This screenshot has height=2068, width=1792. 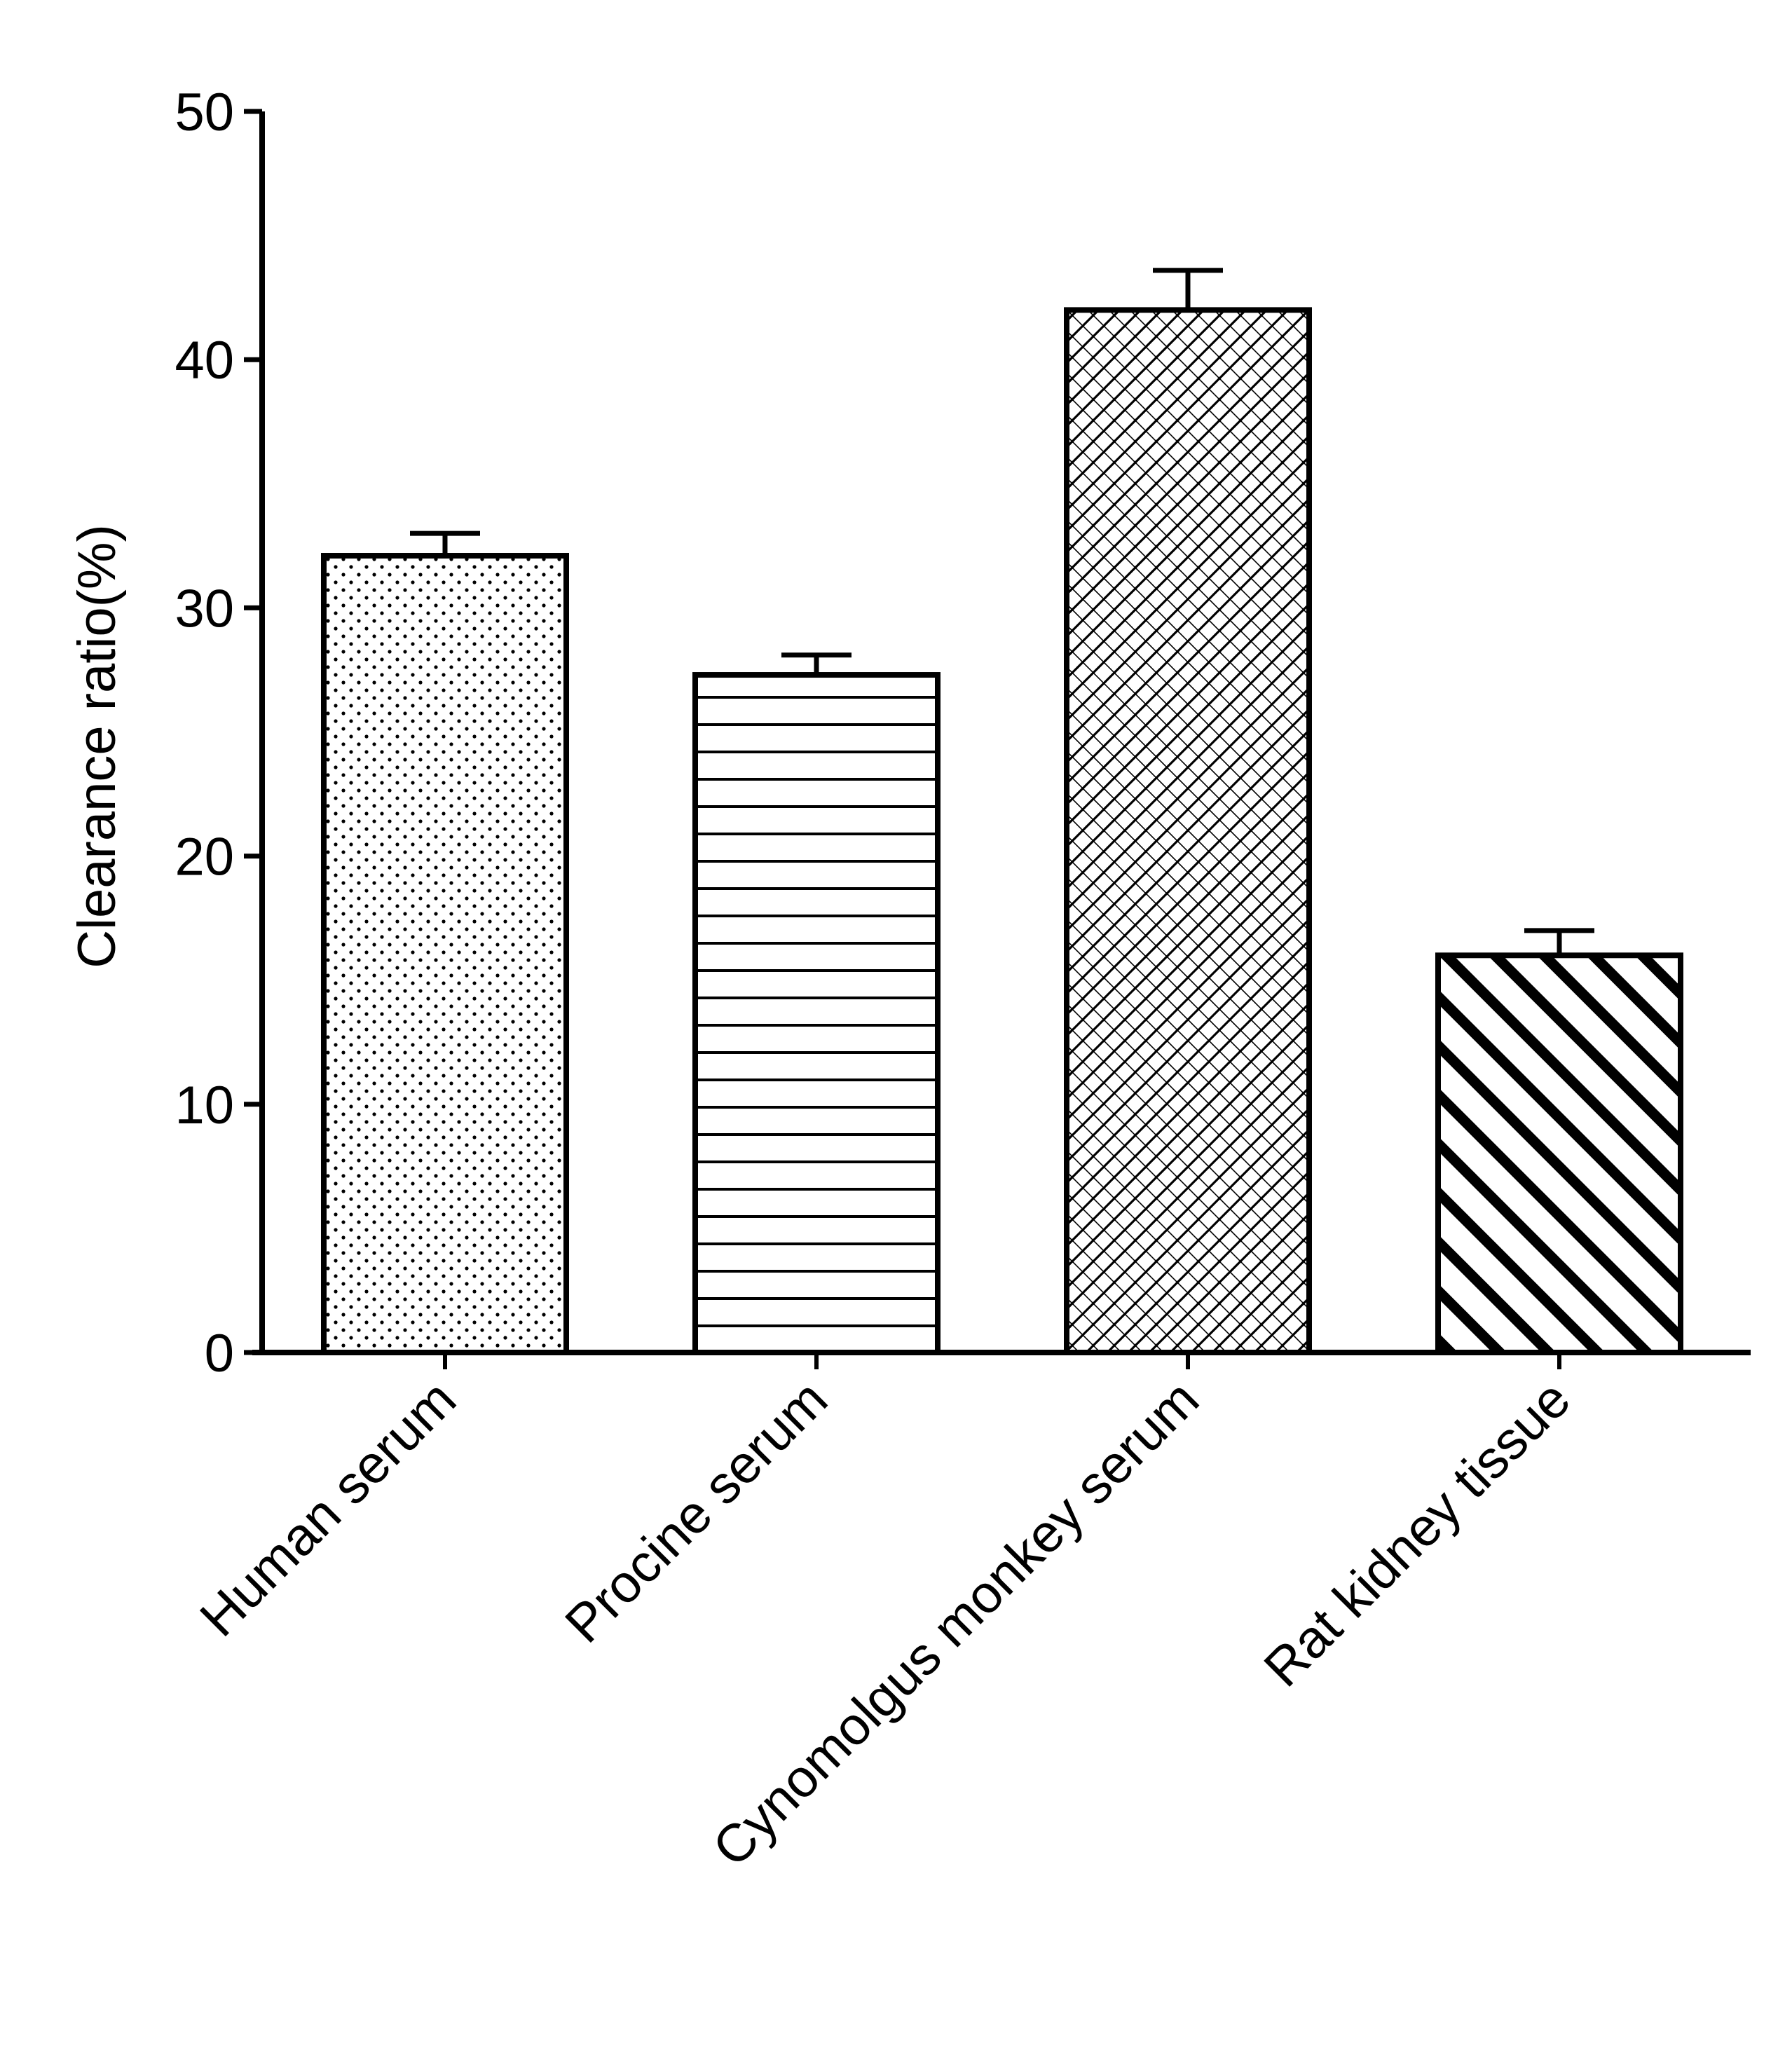 What do you see at coordinates (97, 746) in the screenshot?
I see `y-axis-title: Clearance ratio(%)` at bounding box center [97, 746].